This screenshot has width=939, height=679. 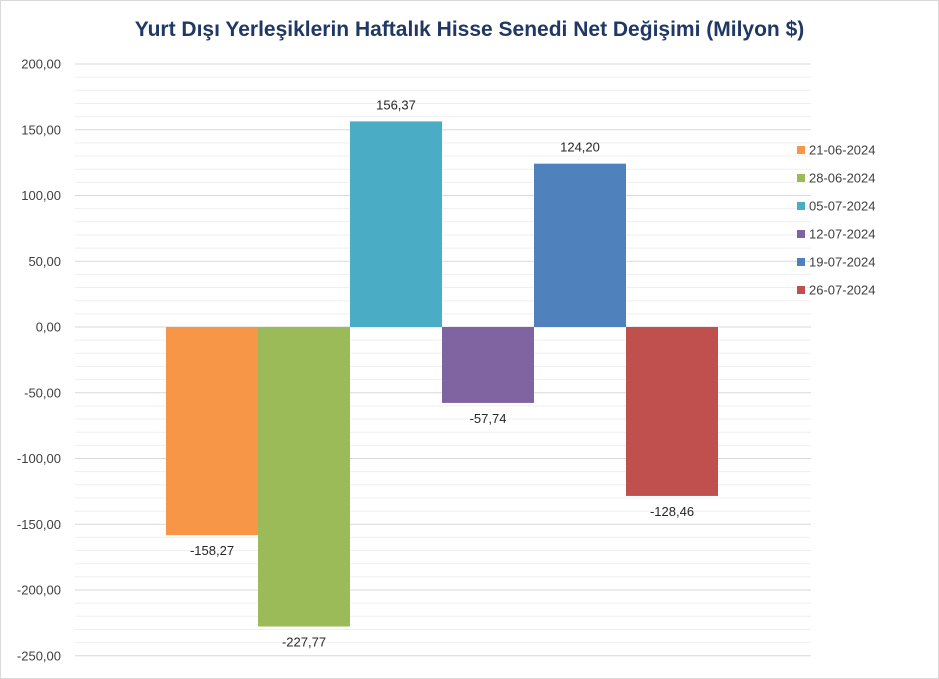 What do you see at coordinates (842, 150) in the screenshot?
I see `legend-label: 21-06-2024` at bounding box center [842, 150].